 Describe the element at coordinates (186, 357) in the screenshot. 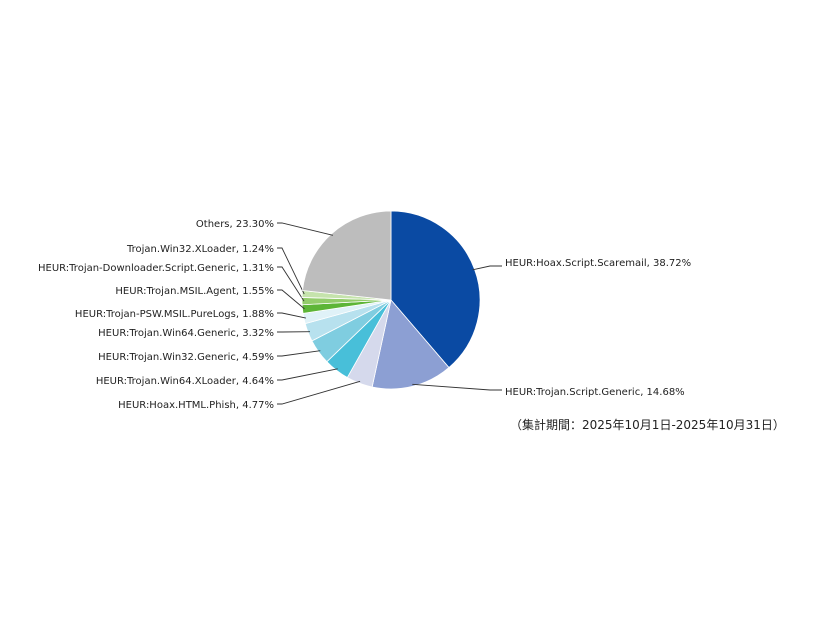

I see `slice-label: HEUR:Trojan.Win32.Generic, 4.59%` at that location.